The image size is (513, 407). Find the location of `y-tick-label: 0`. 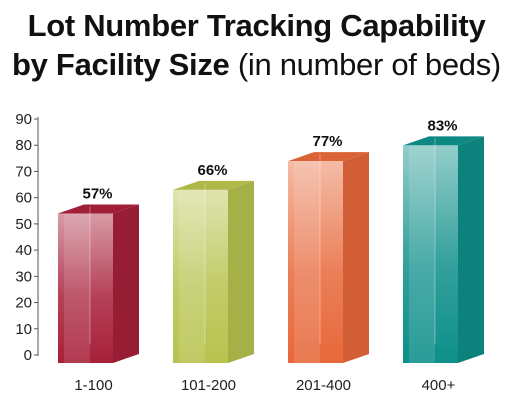

y-tick-label: 0 is located at coordinates (28, 355).